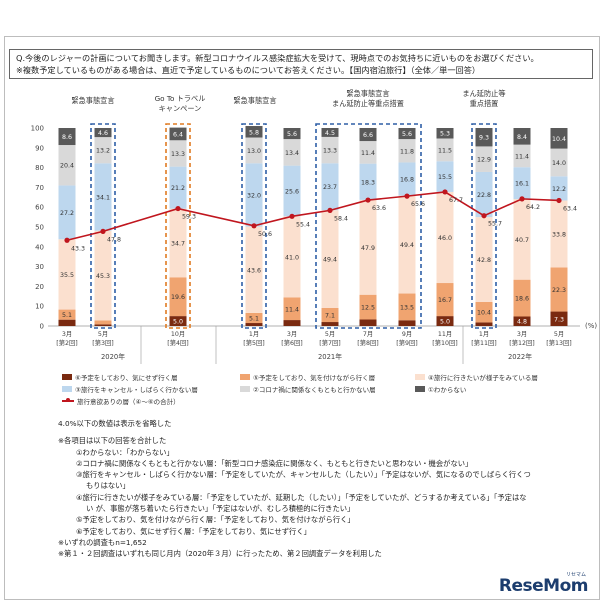 The width and height of the screenshot is (604, 605). Describe the element at coordinates (591, 326) in the screenshot. I see `y-unit-label: (%)` at that location.